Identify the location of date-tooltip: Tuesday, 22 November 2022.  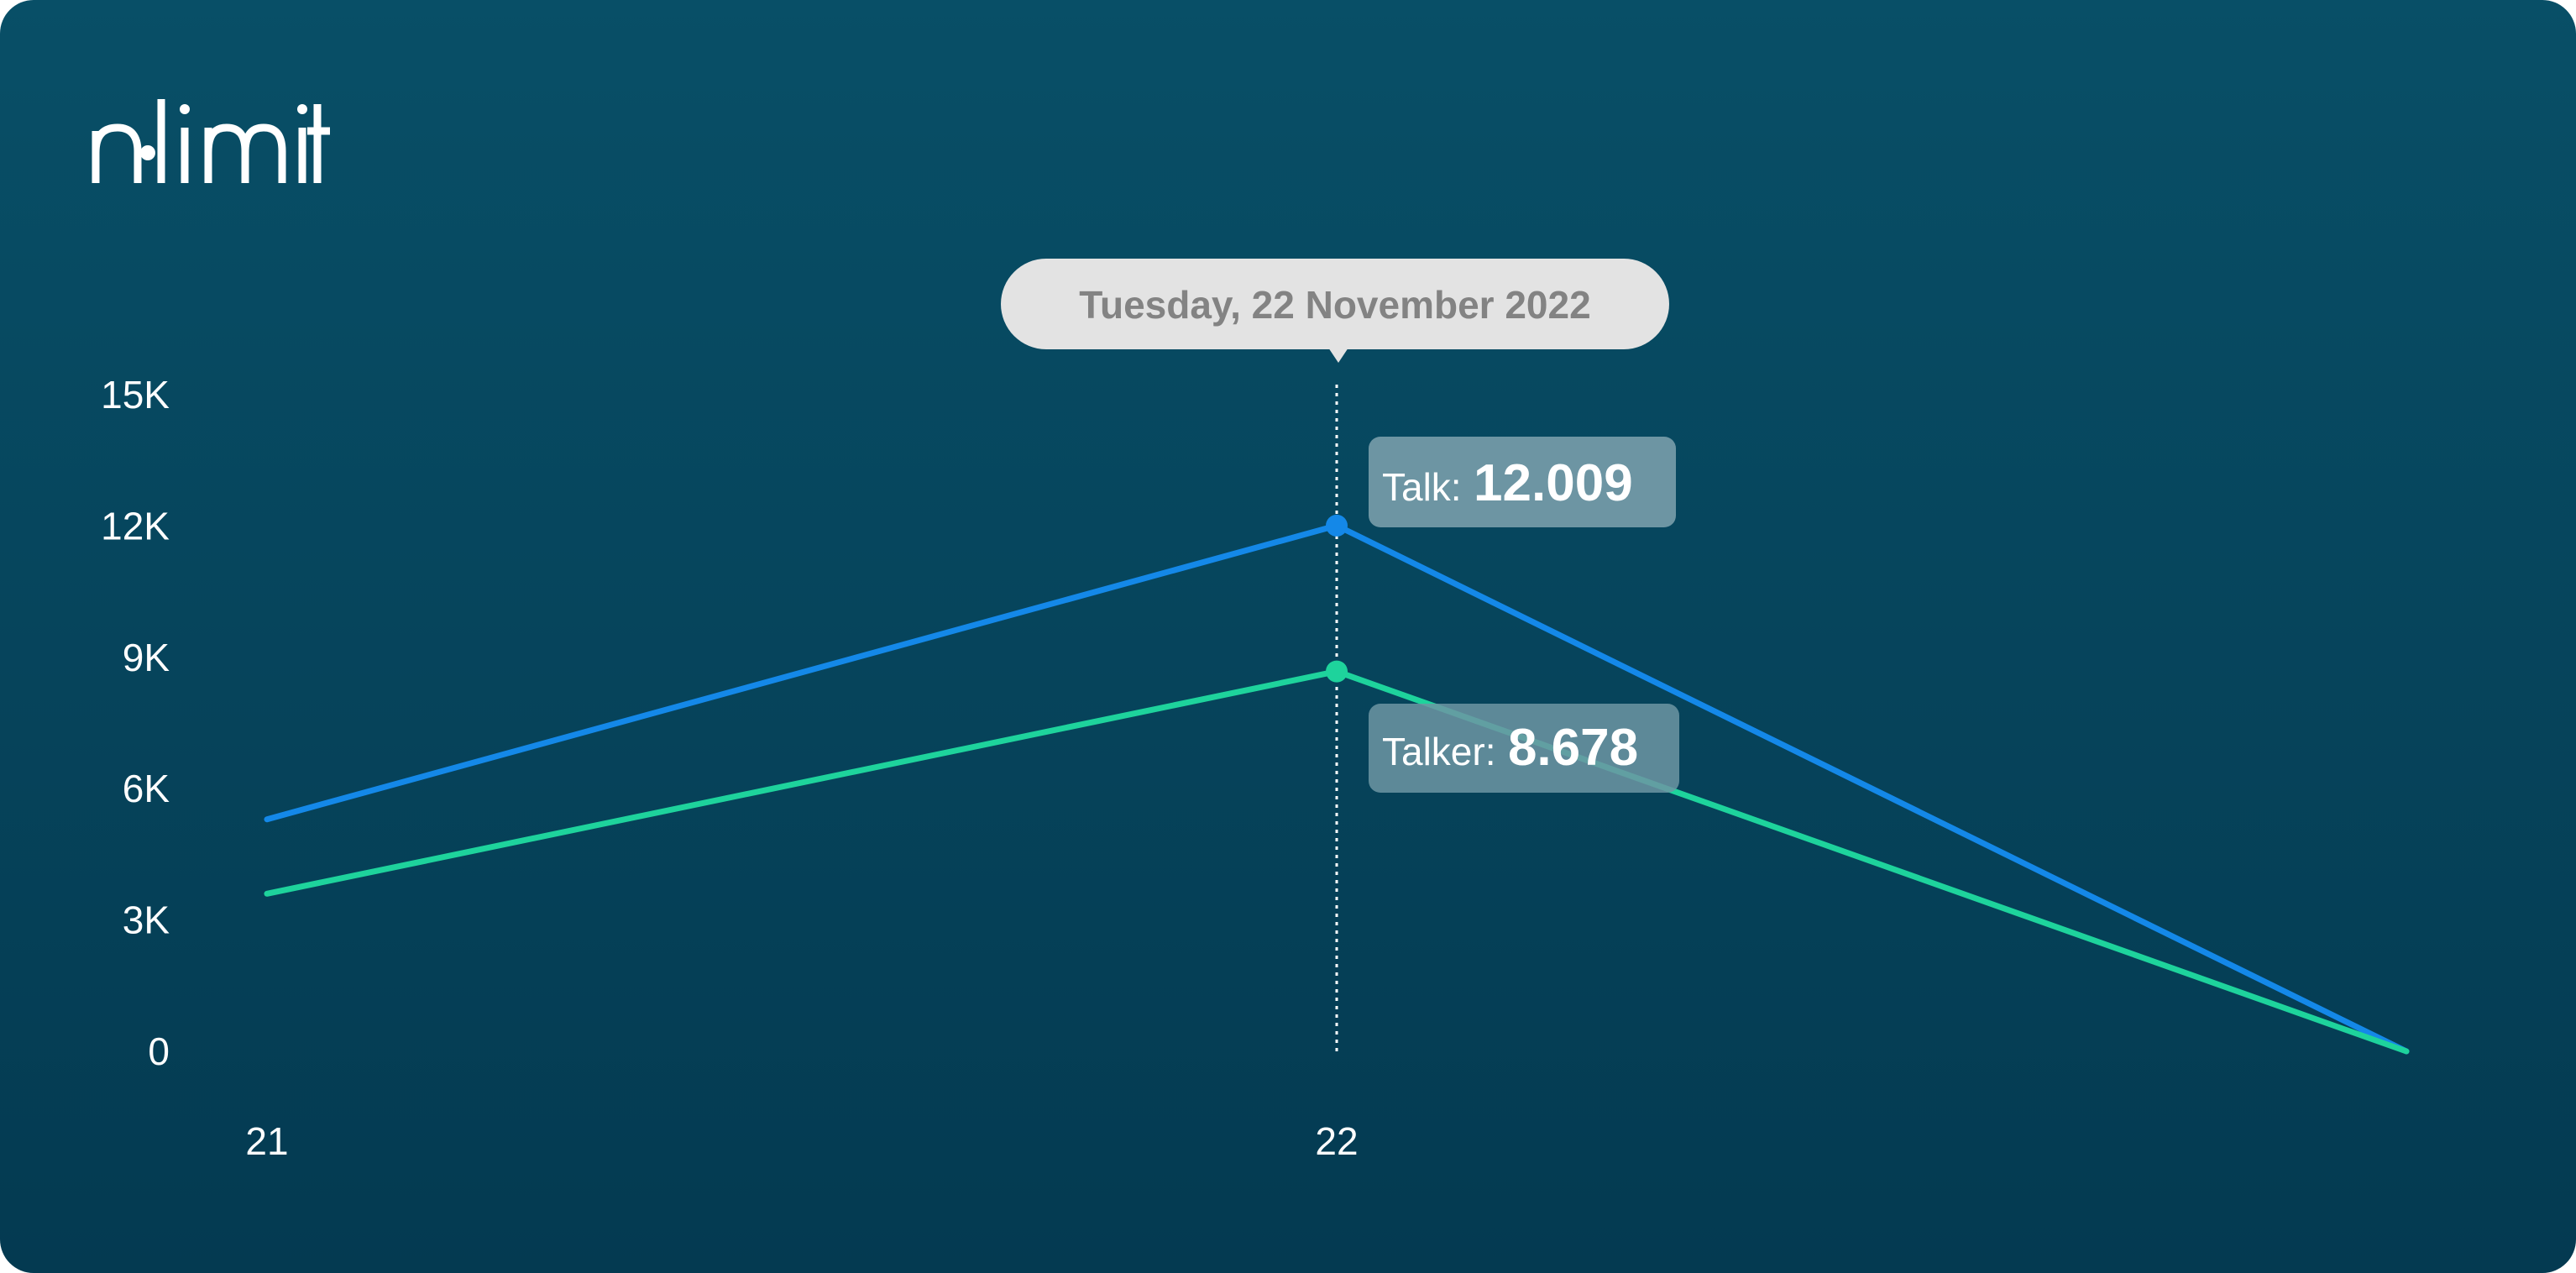
(1335, 311).